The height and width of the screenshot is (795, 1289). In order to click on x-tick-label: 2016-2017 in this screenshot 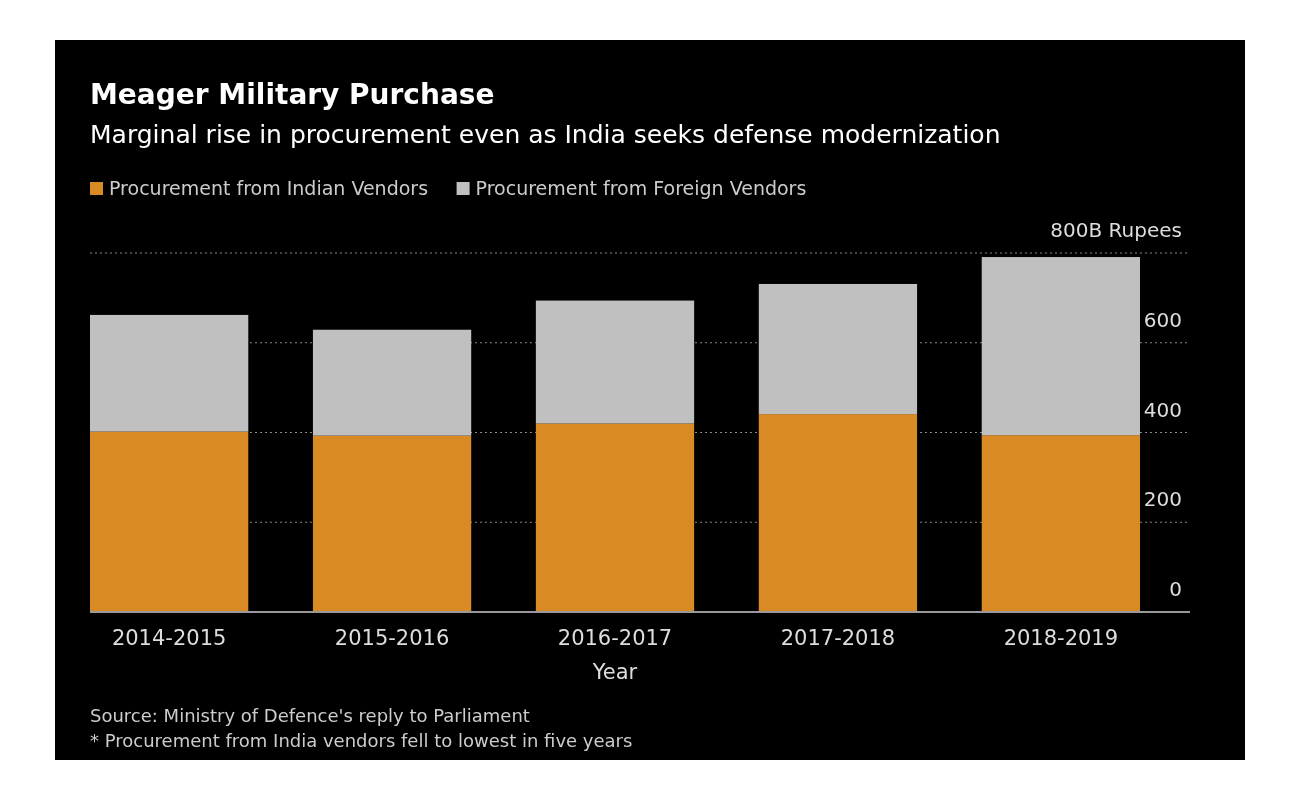, I will do `click(615, 638)`.